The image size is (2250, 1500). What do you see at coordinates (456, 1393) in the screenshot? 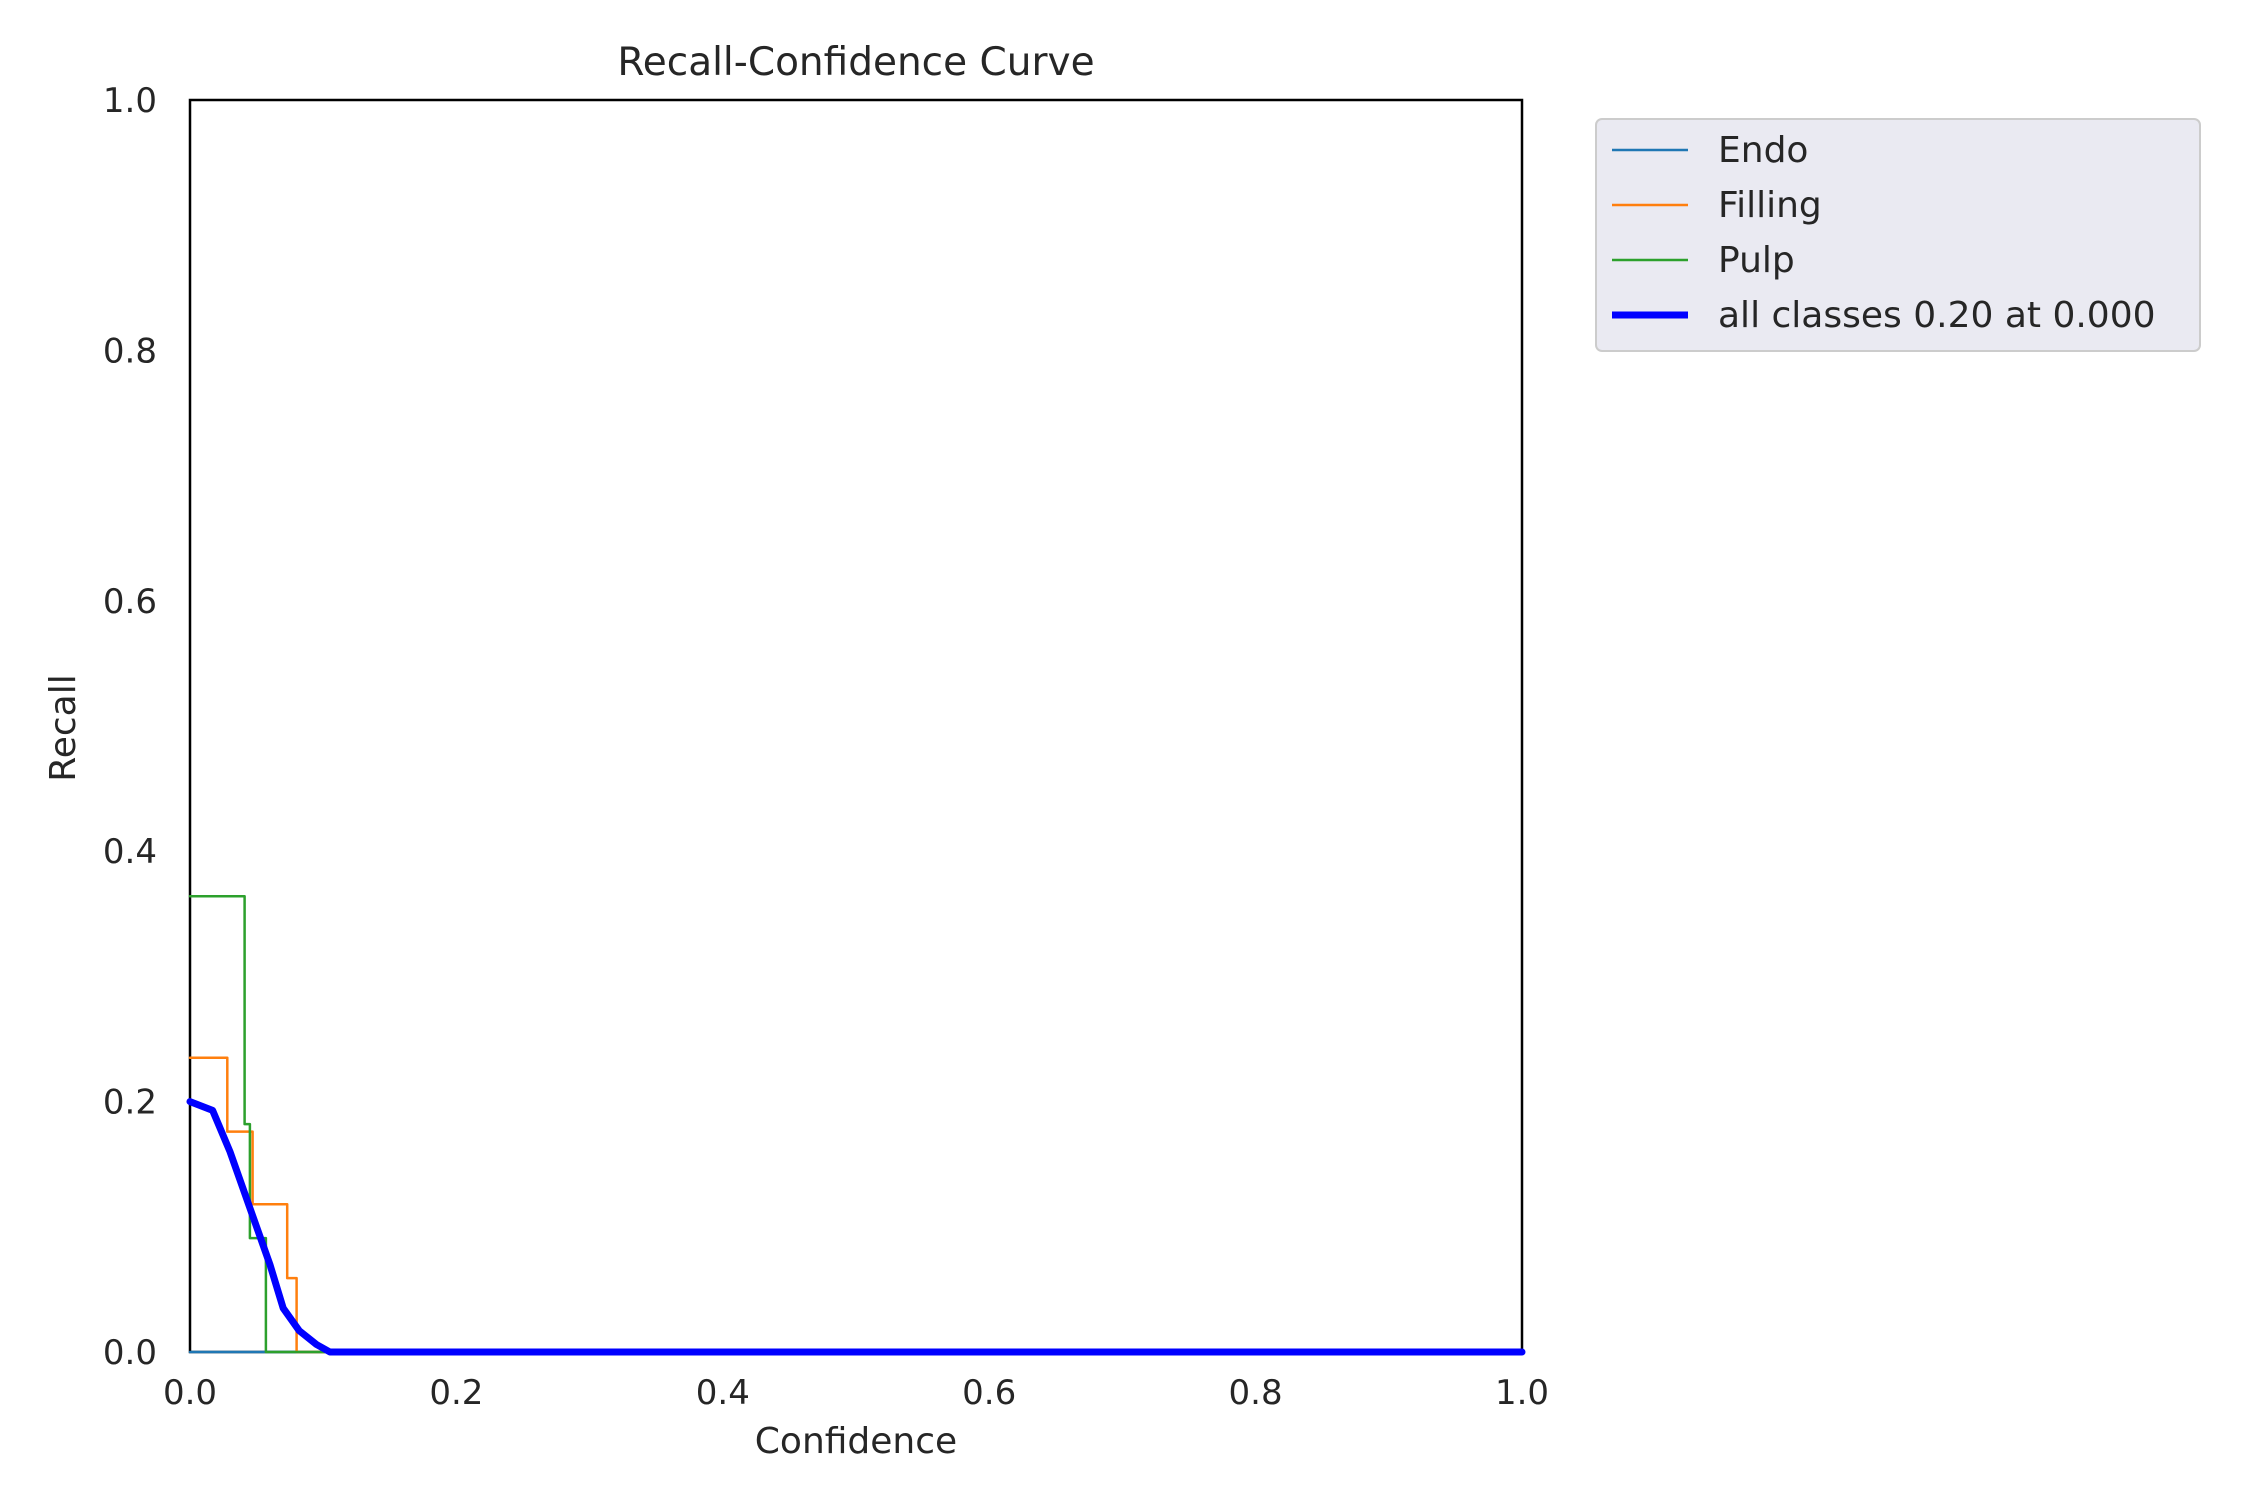
I see `x-tick-label: 0.2` at bounding box center [456, 1393].